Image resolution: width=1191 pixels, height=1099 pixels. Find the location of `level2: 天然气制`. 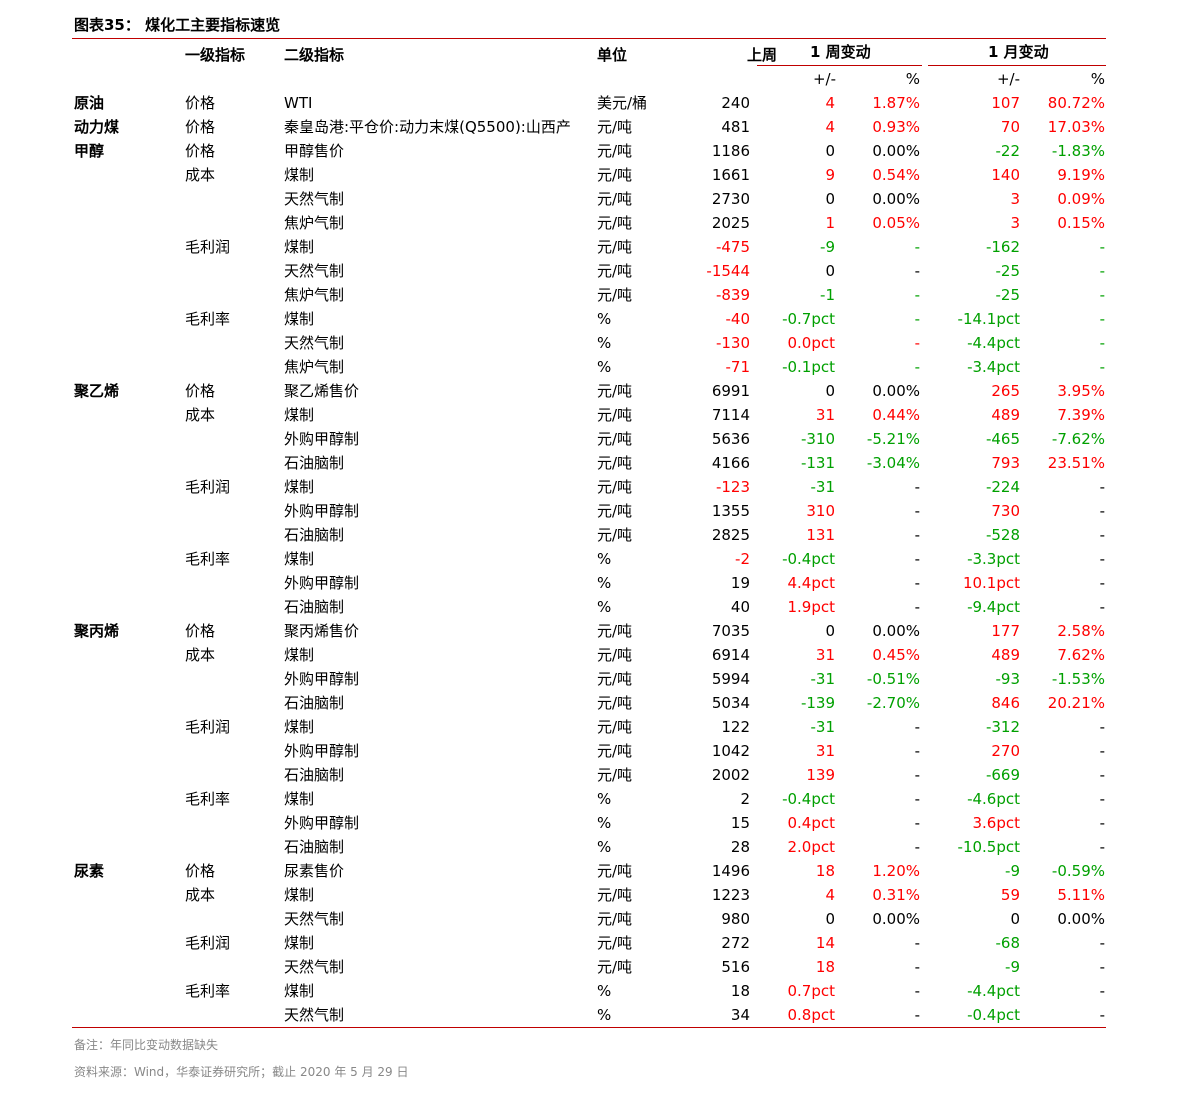

level2: 天然气制 is located at coordinates (314, 919).